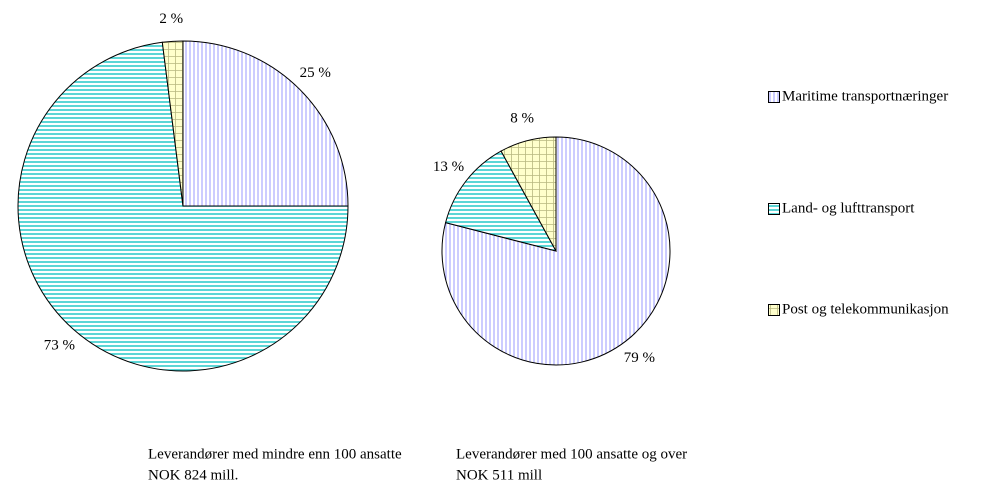 This screenshot has width=999, height=488. Describe the element at coordinates (59, 346) in the screenshot. I see `slice-label: 73 %` at that location.